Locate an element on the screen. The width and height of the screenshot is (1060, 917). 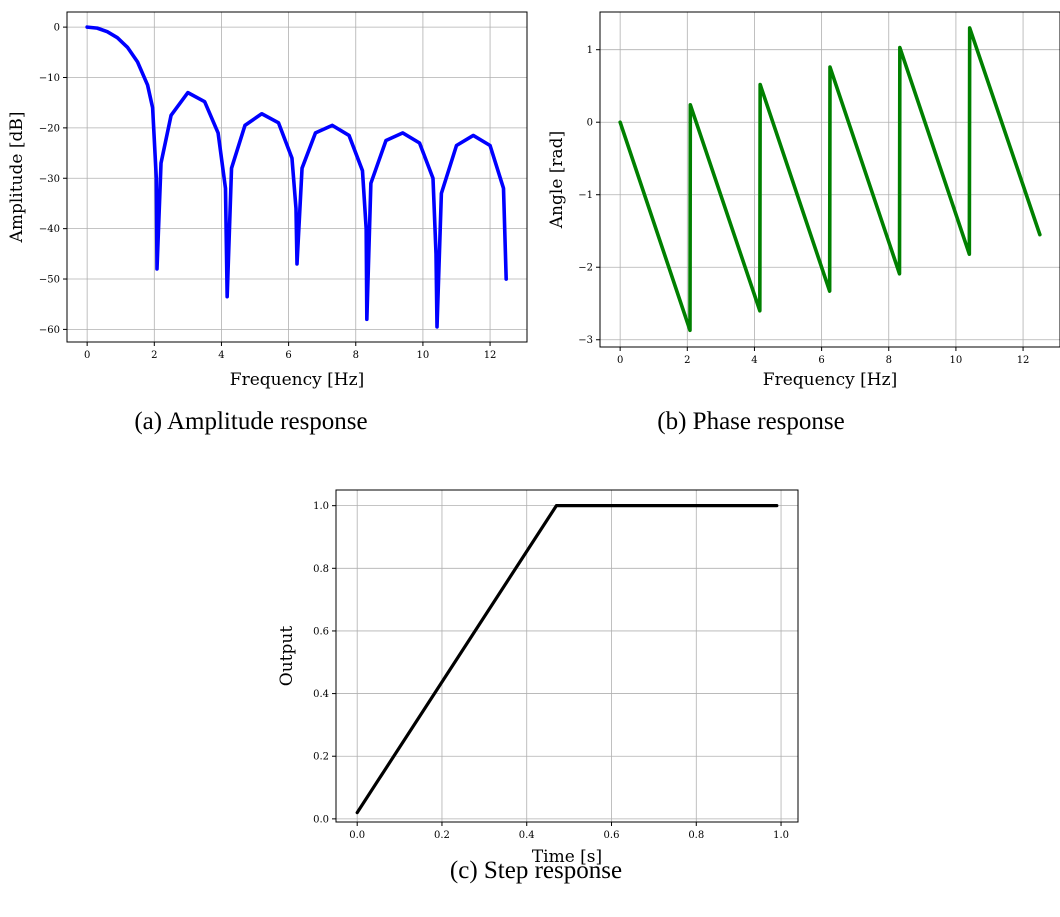
y-tick-label: −30 is located at coordinates (49, 179).